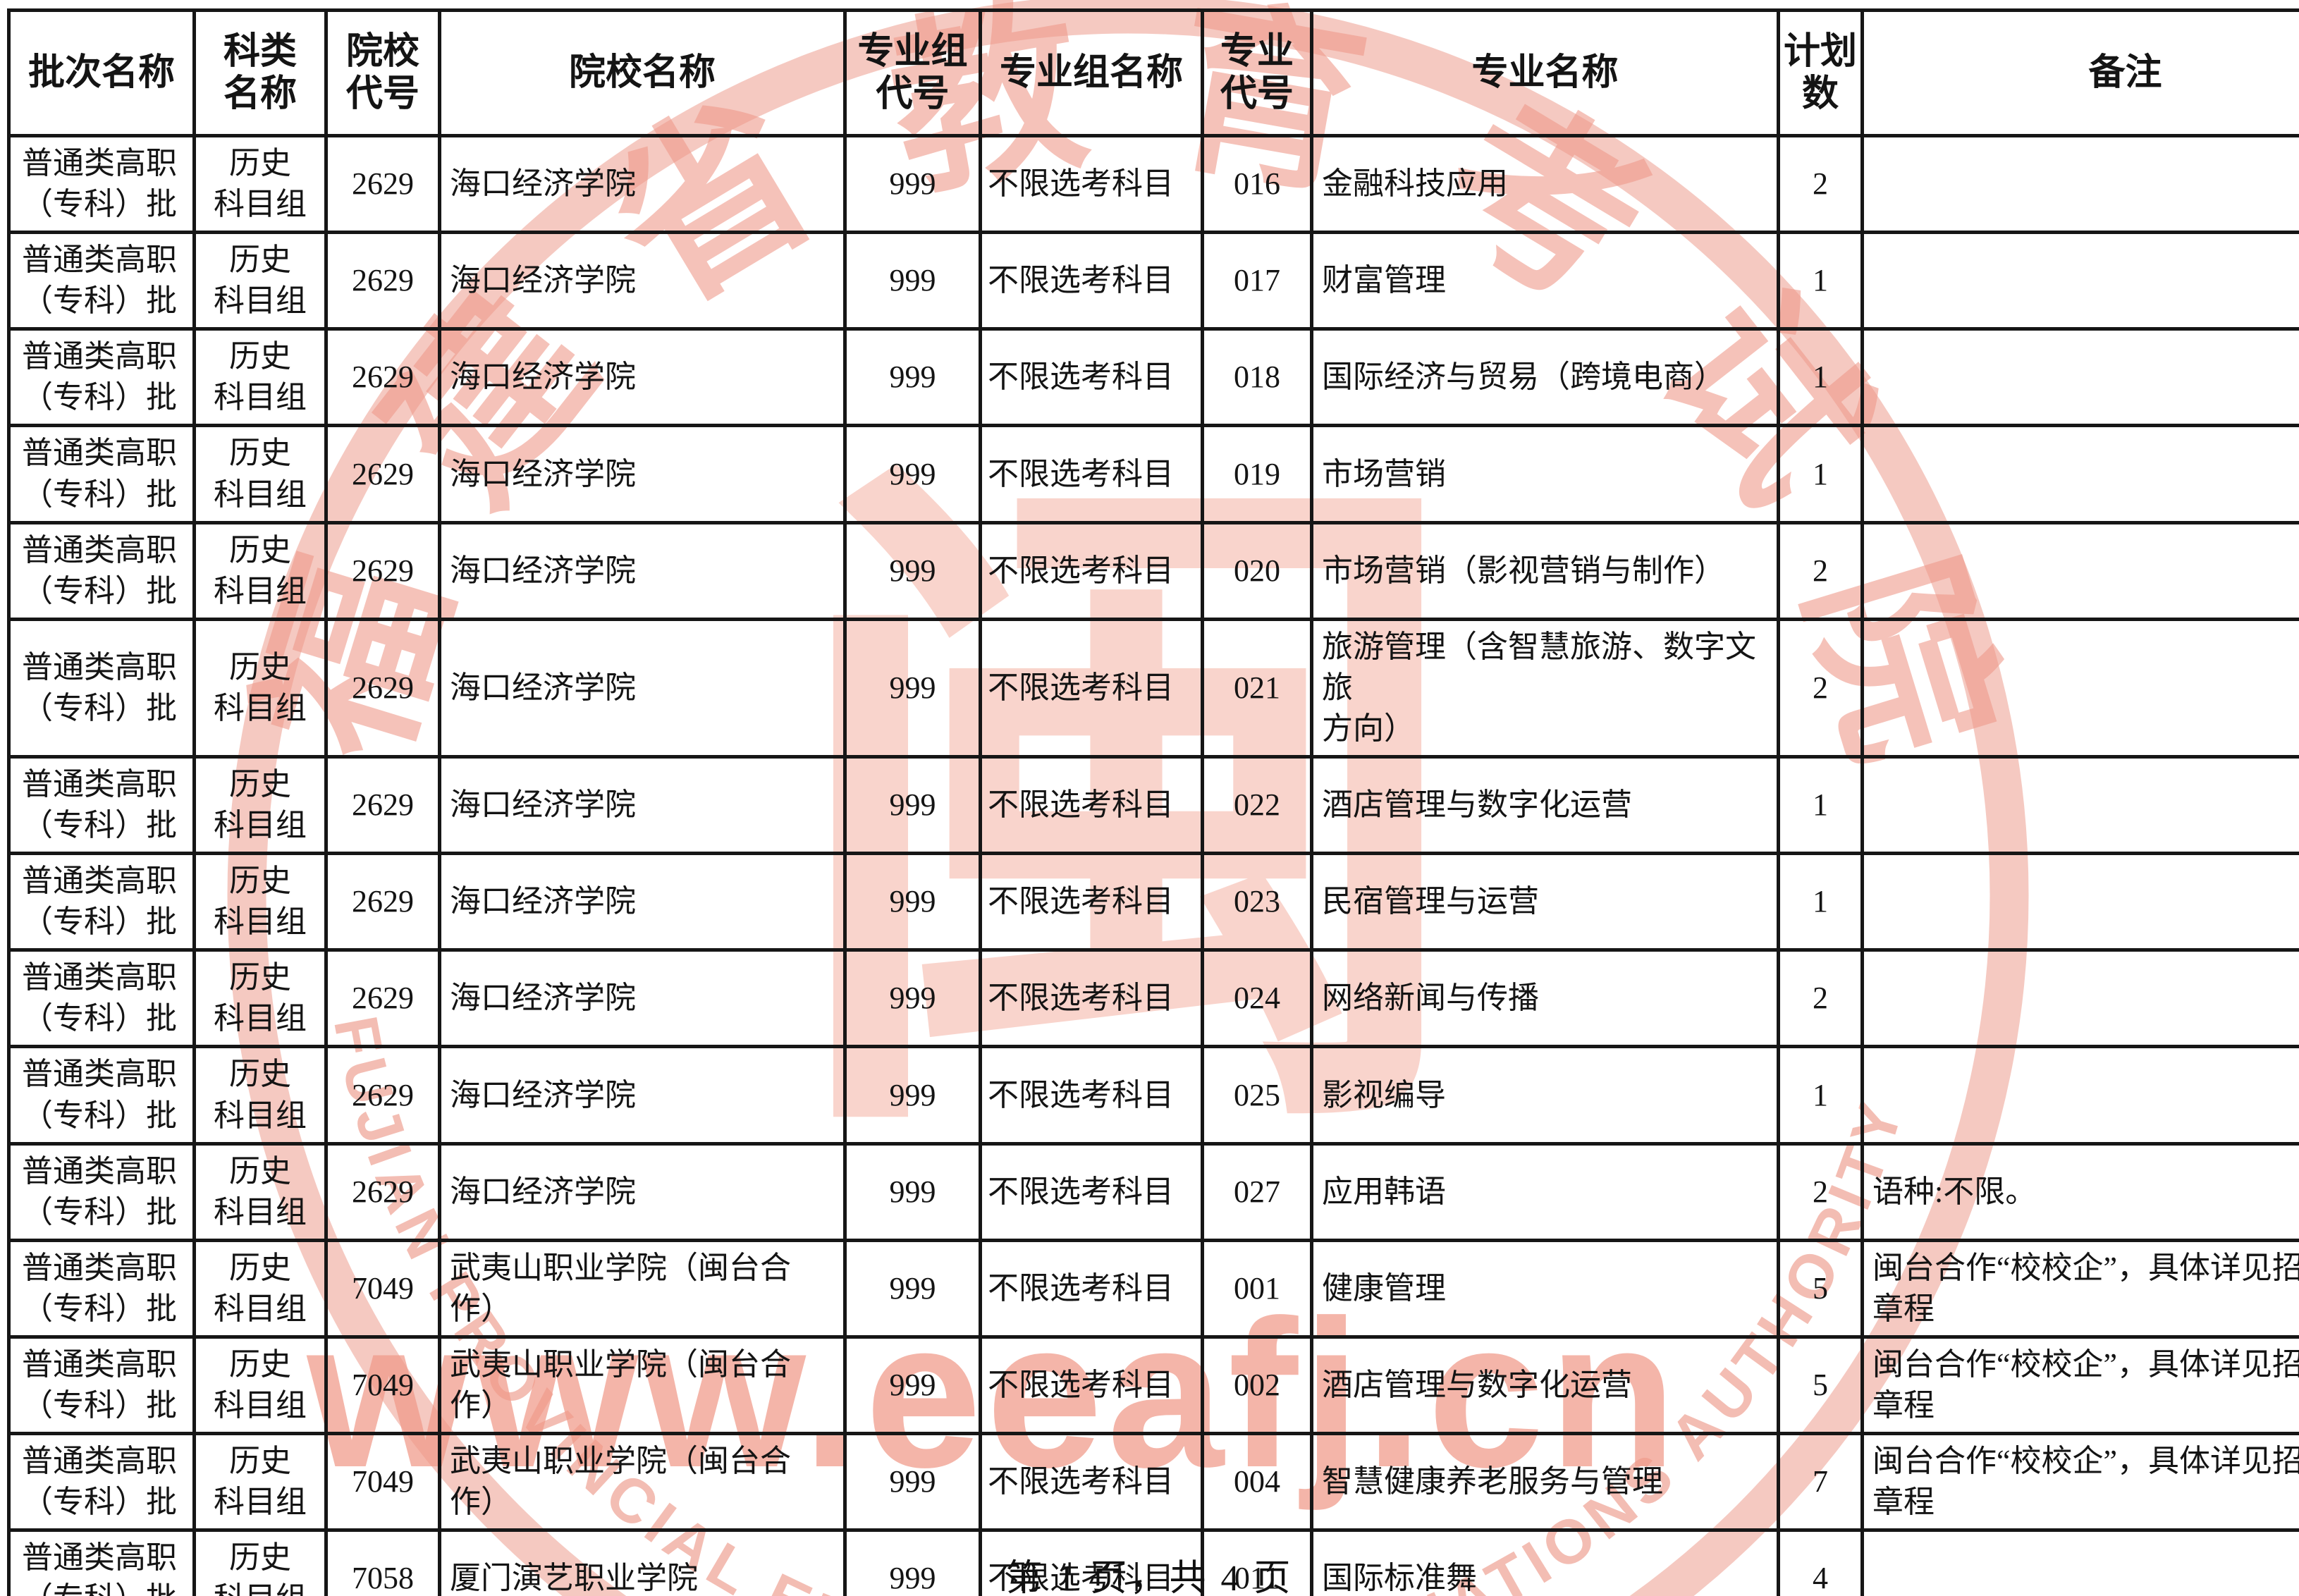 This screenshot has height=1596, width=2299. Describe the element at coordinates (1257, 474) in the screenshot. I see `cell-major_code: 019` at that location.